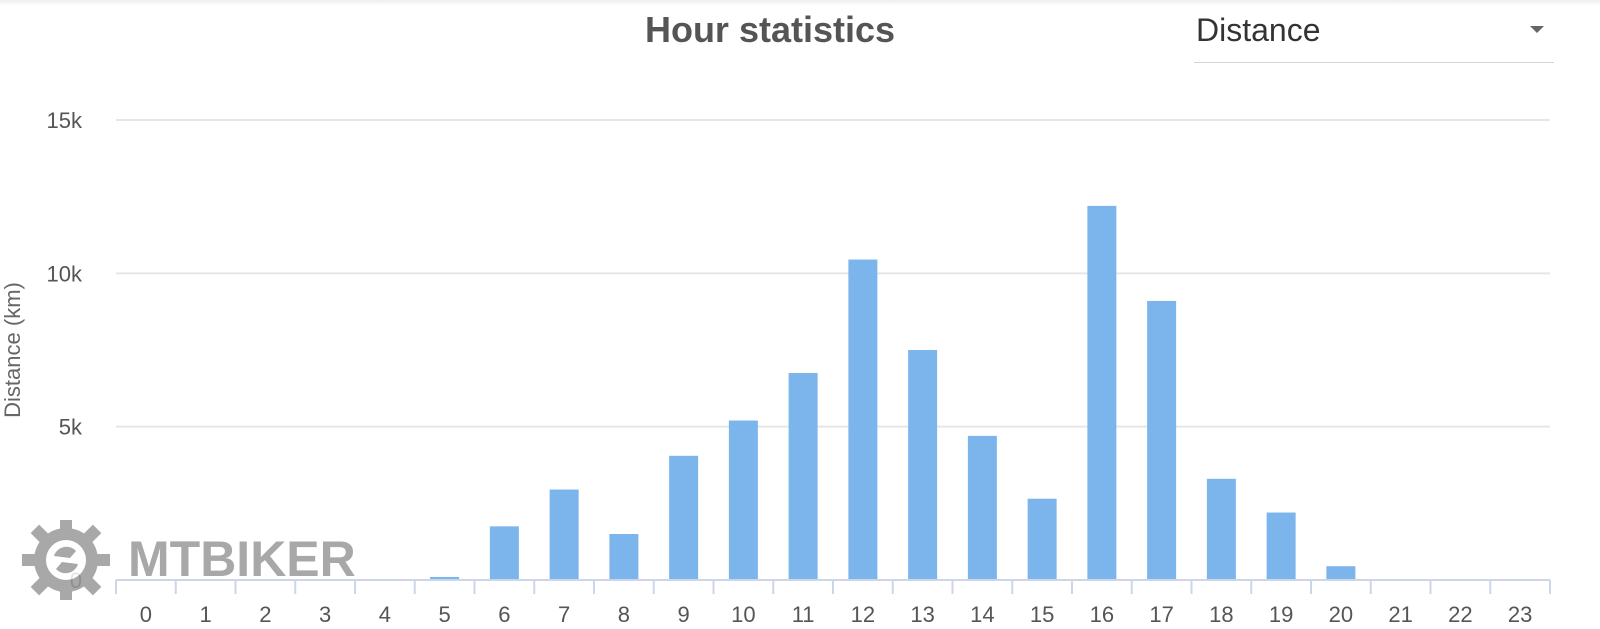 The height and width of the screenshot is (629, 1600). What do you see at coordinates (385, 614) in the screenshot?
I see `x-tick-label: 4` at bounding box center [385, 614].